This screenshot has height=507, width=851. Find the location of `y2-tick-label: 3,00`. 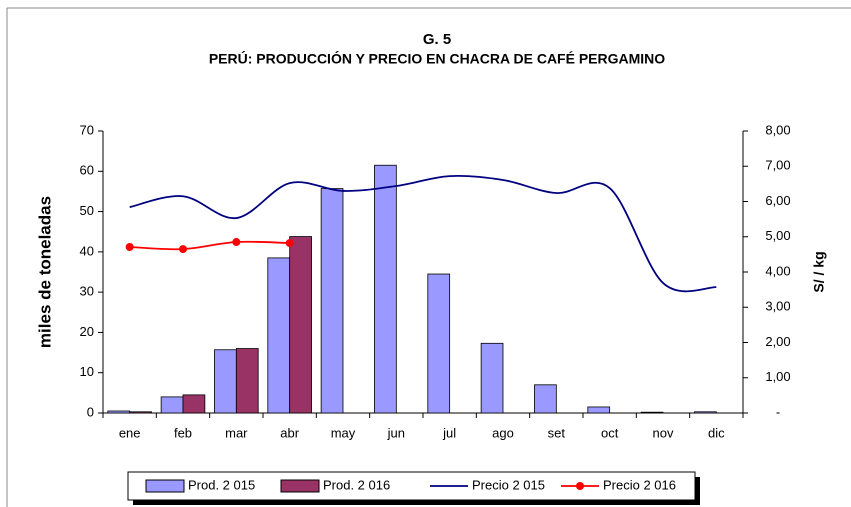

y2-tick-label: 3,00 is located at coordinates (777, 306).